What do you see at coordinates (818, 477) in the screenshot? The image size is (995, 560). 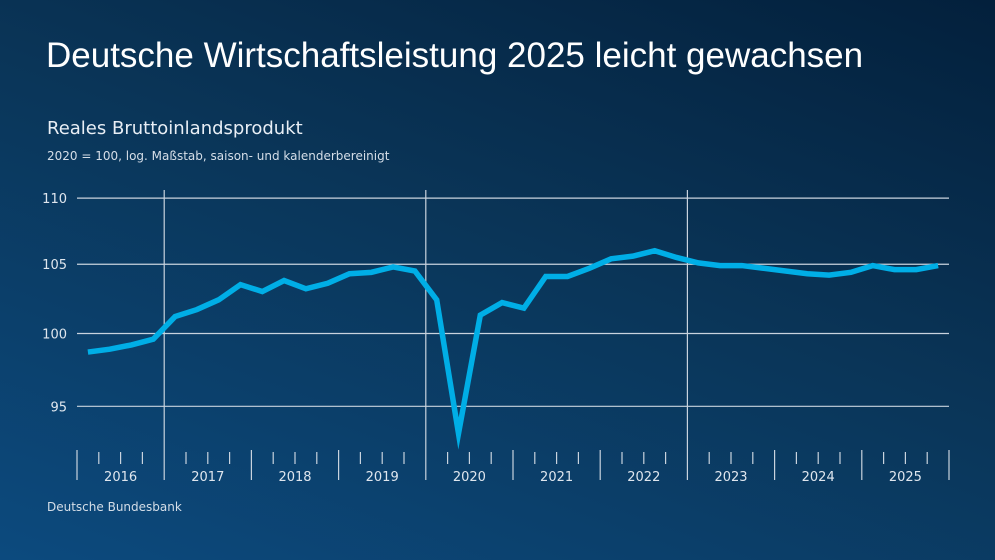 I see `x-tick-label: 2024` at bounding box center [818, 477].